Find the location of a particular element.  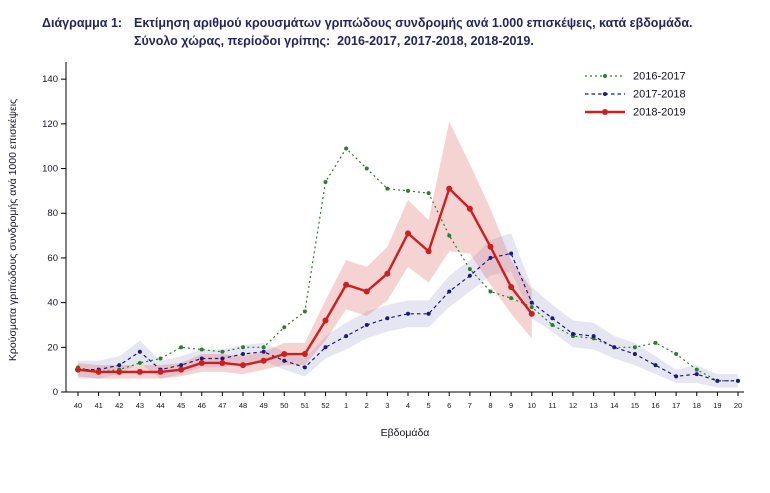

x-tick-label: 20 is located at coordinates (738, 405).